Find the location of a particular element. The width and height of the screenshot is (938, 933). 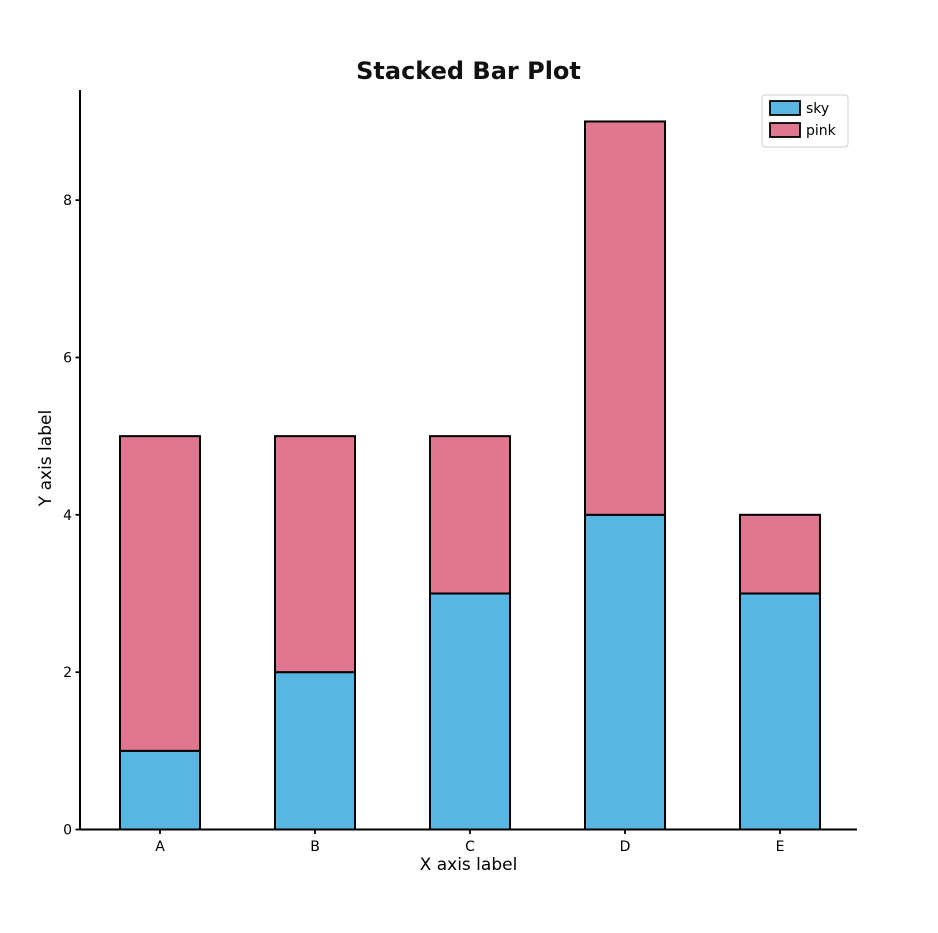

x-tick-label-D: D is located at coordinates (625, 847).